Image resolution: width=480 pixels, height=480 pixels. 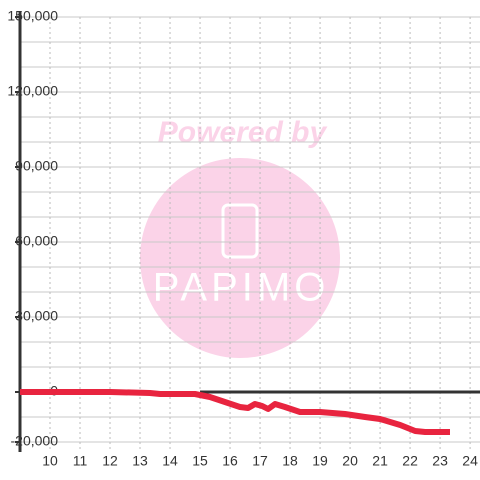 What do you see at coordinates (410, 461) in the screenshot?
I see `x-tick-label: 22` at bounding box center [410, 461].